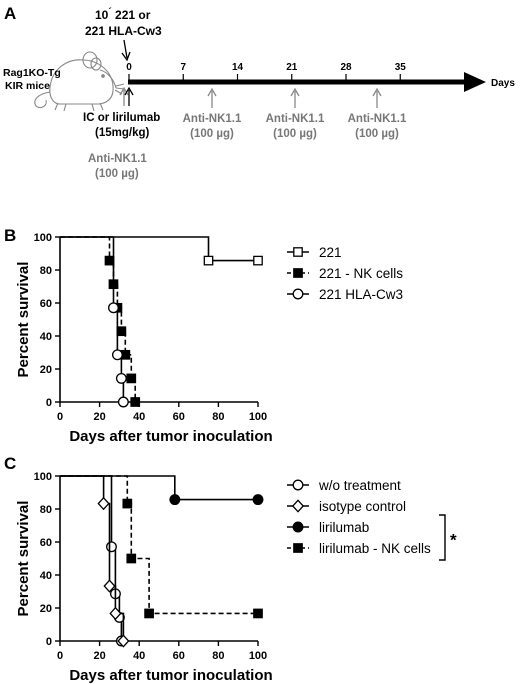  I want to click on legend-label: lirilumab, so click(344, 527).